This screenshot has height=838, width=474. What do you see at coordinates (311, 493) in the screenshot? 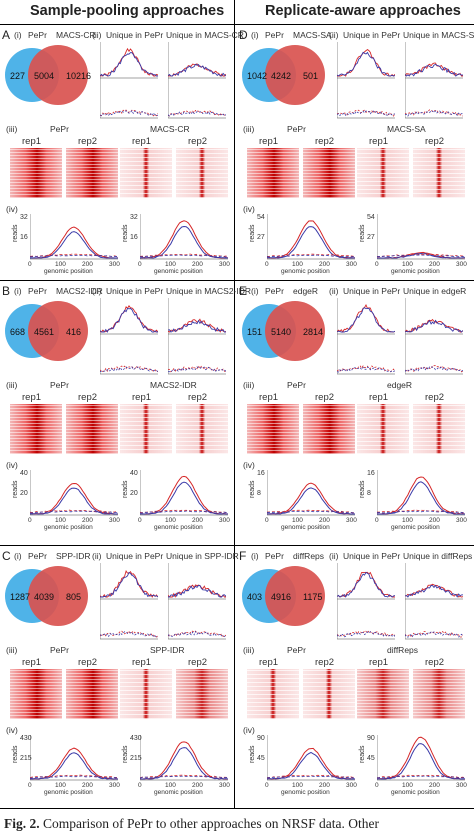
I see `profile-plot-pepr` at bounding box center [311, 493].